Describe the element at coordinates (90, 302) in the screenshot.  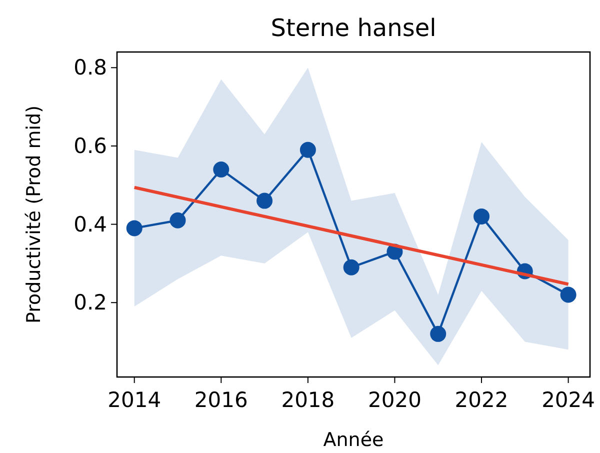
I see `y-tick-label: 0.2` at that location.